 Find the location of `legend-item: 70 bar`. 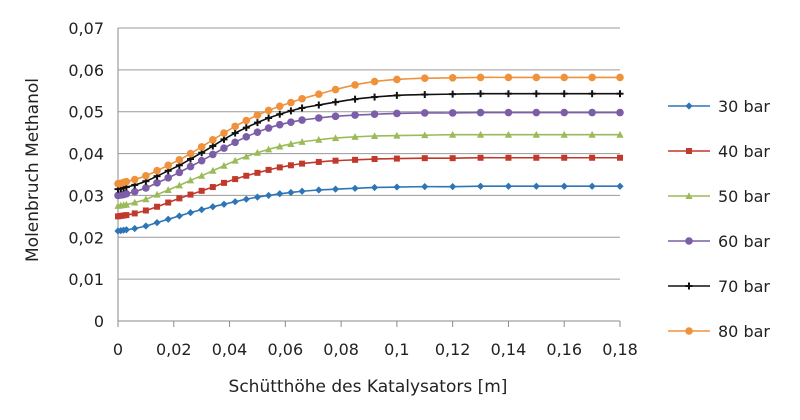

legend-item: 70 bar is located at coordinates (719, 286).